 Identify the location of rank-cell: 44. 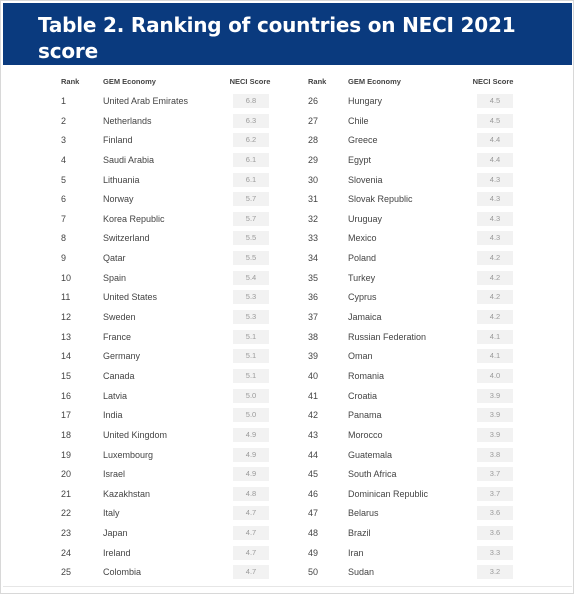
(313, 454).